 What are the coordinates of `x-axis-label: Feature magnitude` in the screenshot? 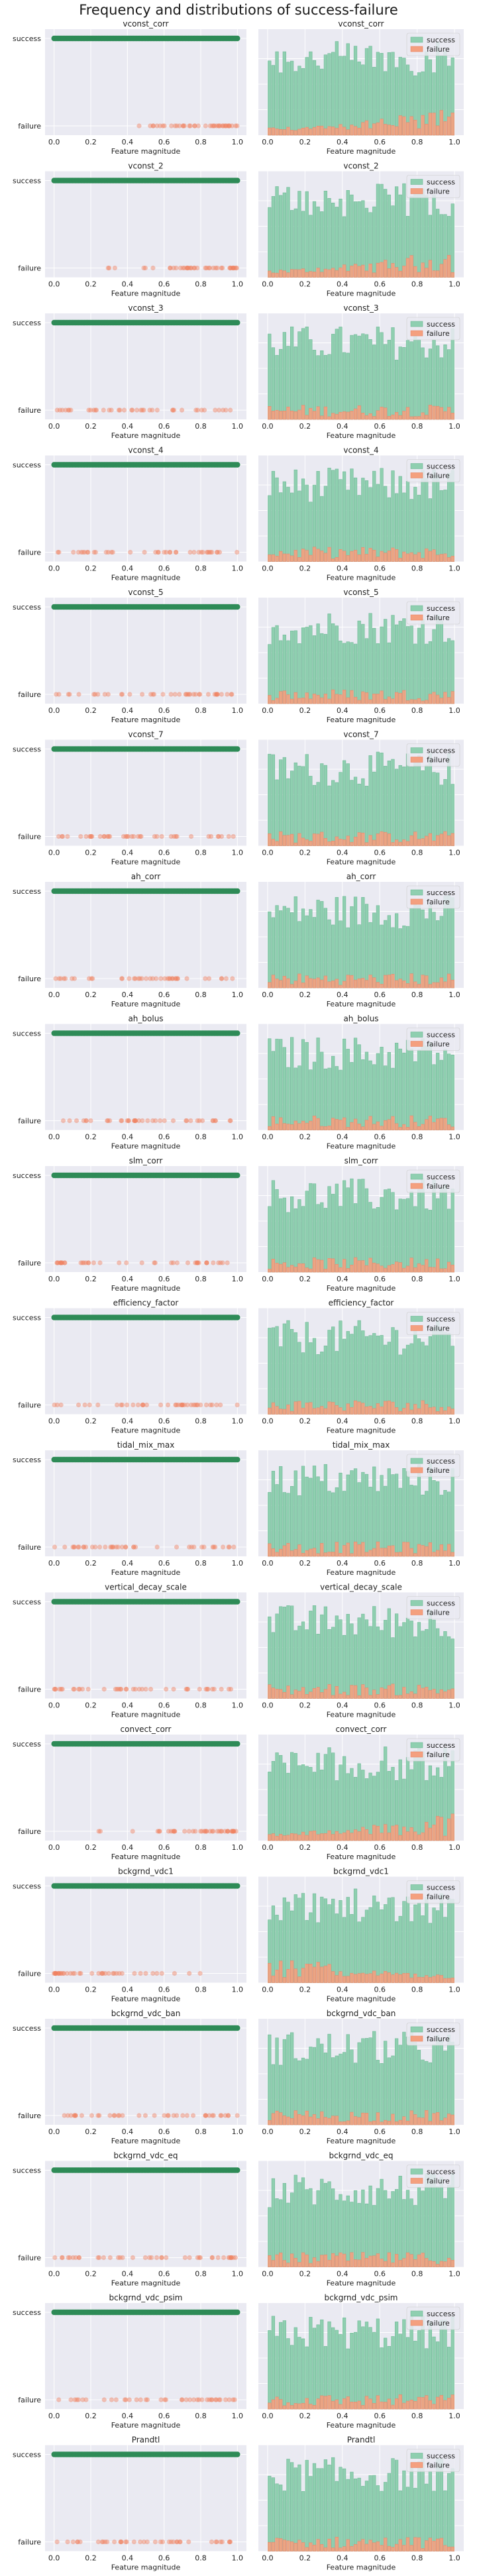 It's located at (146, 863).